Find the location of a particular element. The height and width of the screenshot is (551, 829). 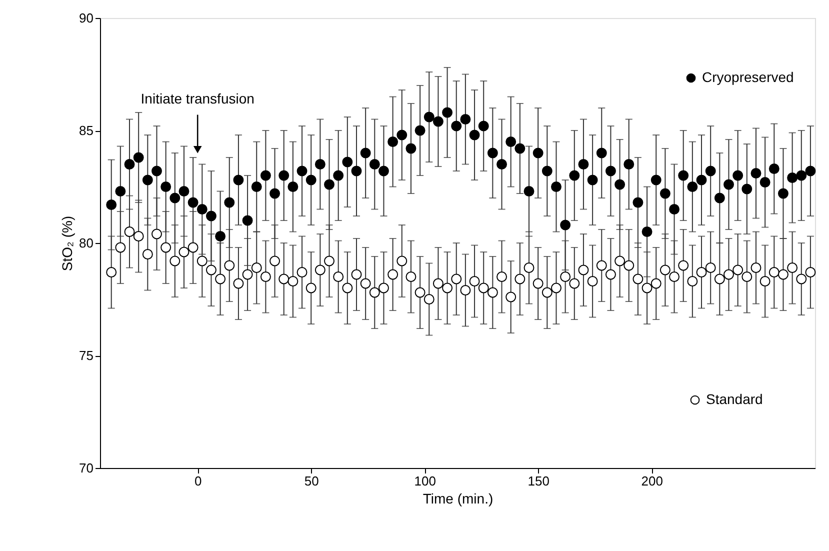

legend-label: Standard is located at coordinates (734, 399).